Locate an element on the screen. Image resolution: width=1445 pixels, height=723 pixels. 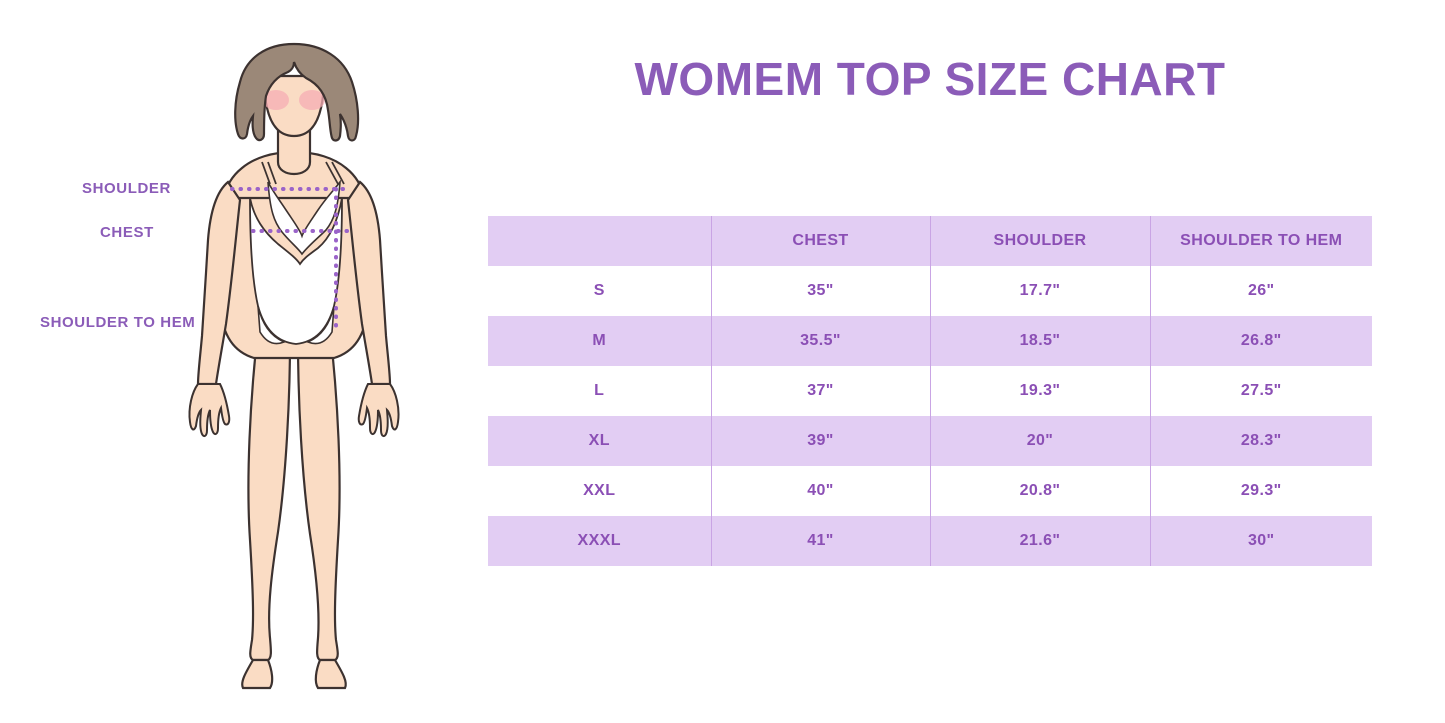
female-figure-svg is located at coordinates (294, 366).